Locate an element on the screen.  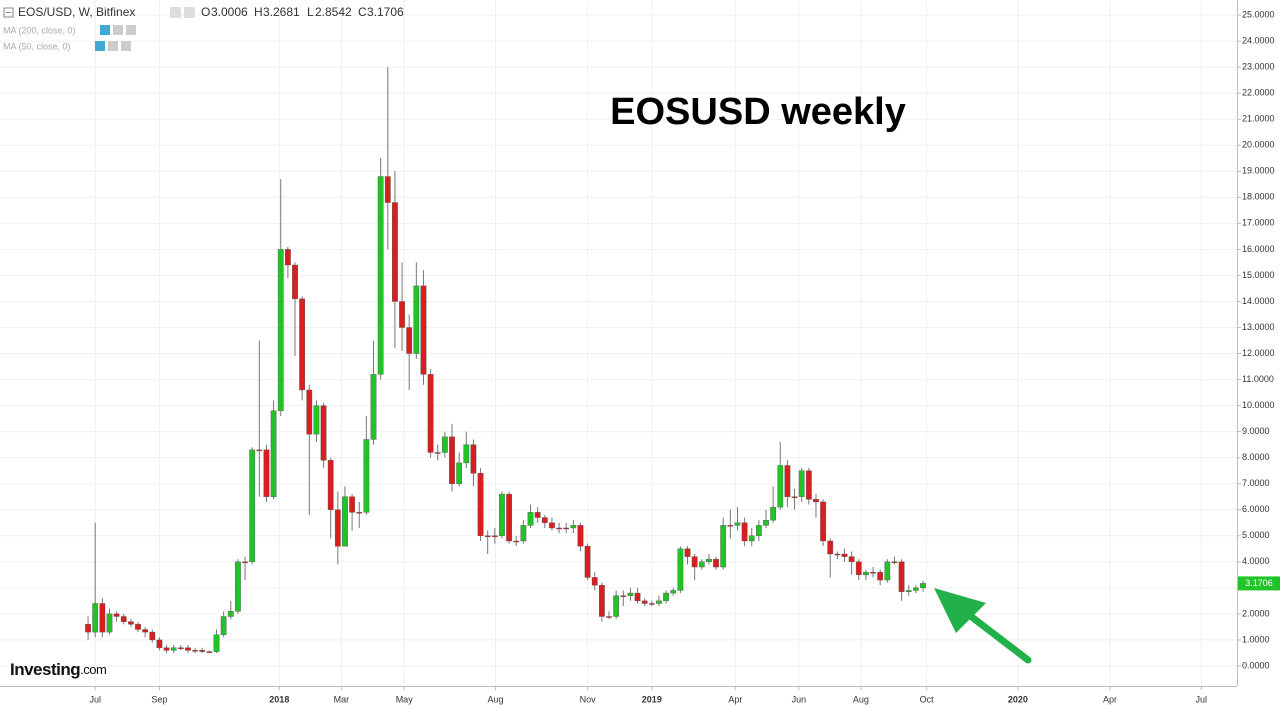
x-tick-label: May is located at coordinates (405, 699).